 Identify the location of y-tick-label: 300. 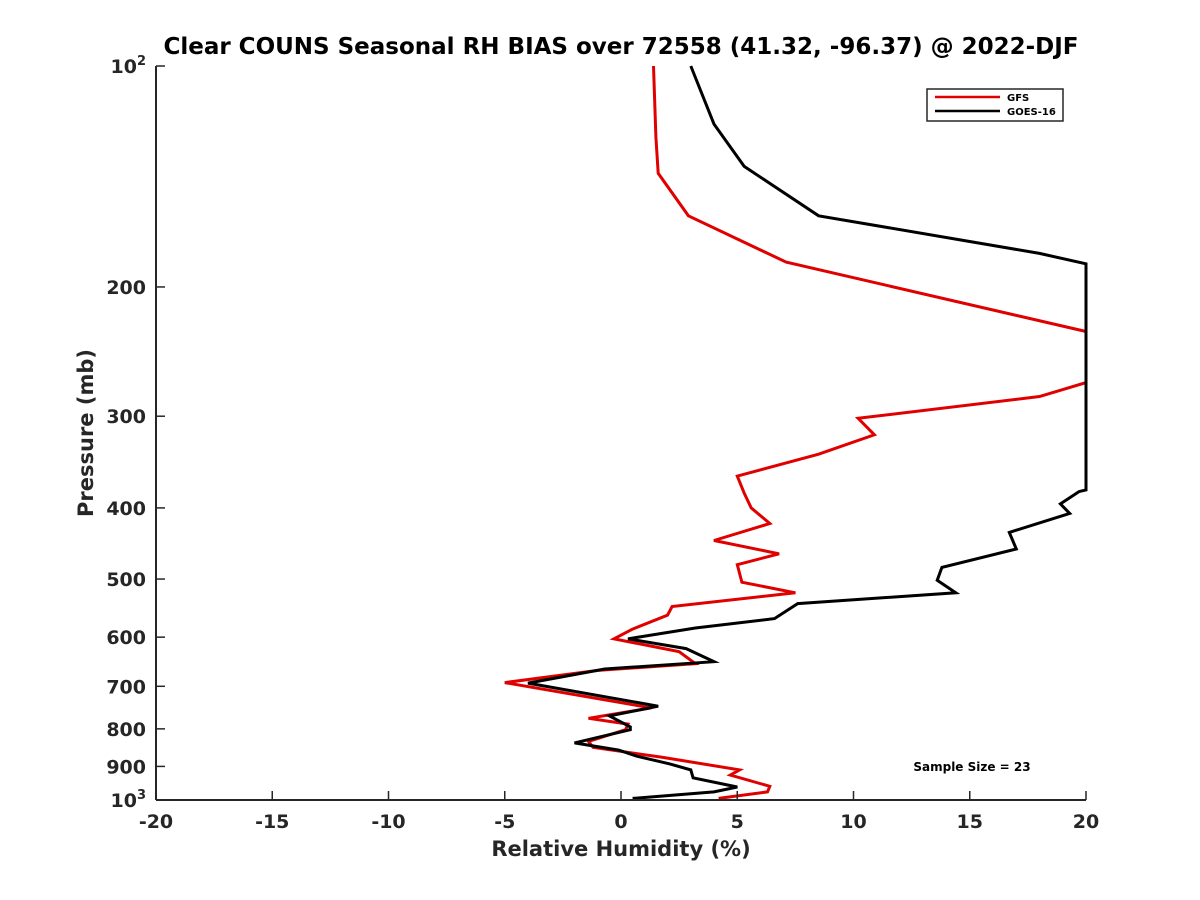
(126, 417).